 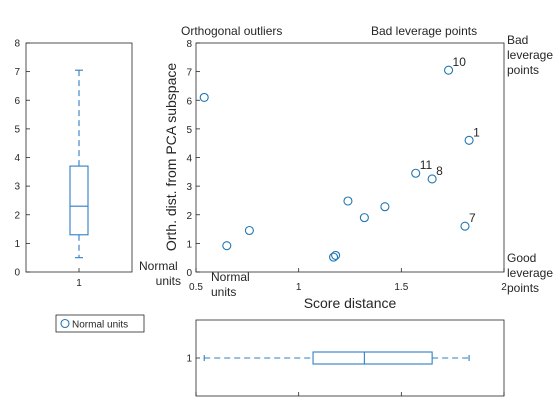 What do you see at coordinates (299, 287) in the screenshot?
I see `scatter-x-tick-label: 1` at bounding box center [299, 287].